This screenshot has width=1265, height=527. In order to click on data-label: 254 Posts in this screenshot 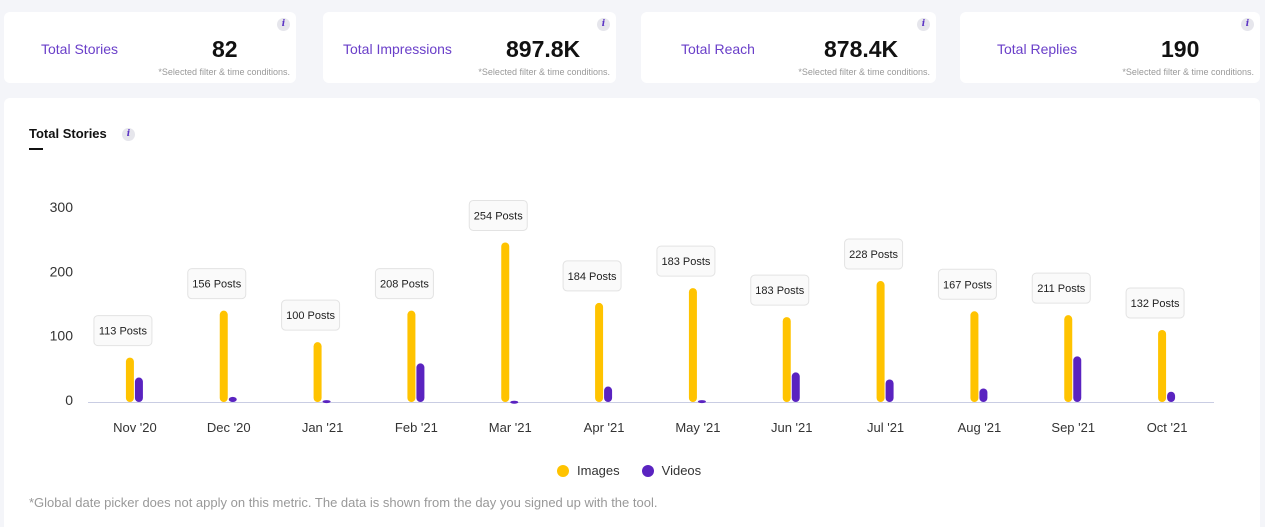, I will do `click(498, 216)`.